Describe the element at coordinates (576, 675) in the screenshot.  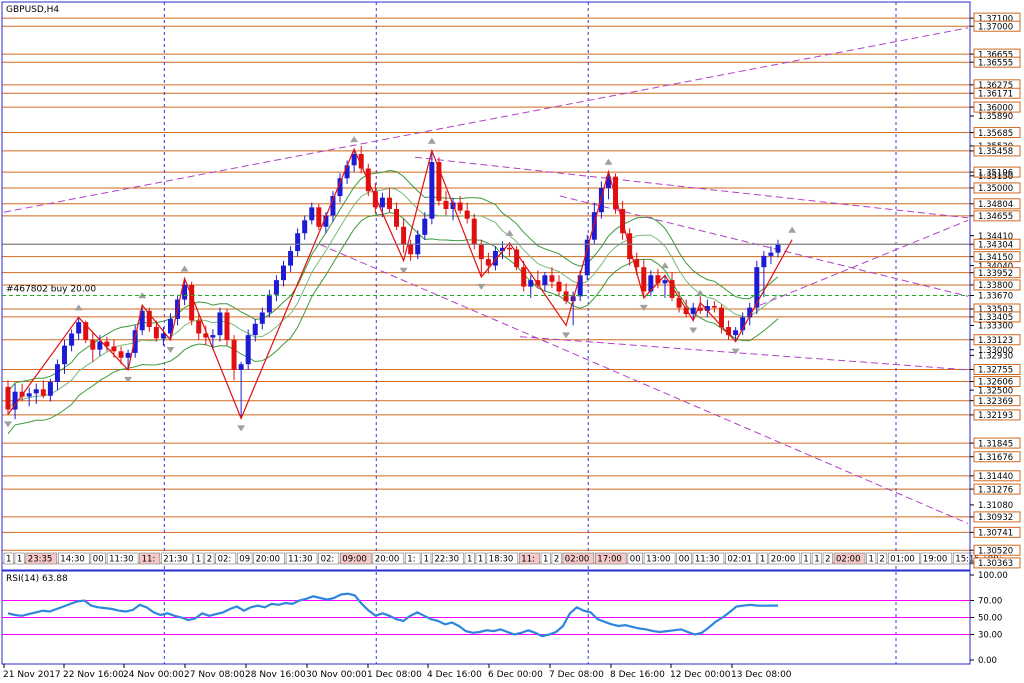
I see `time-tick-label: 7 Dec 08:00` at that location.